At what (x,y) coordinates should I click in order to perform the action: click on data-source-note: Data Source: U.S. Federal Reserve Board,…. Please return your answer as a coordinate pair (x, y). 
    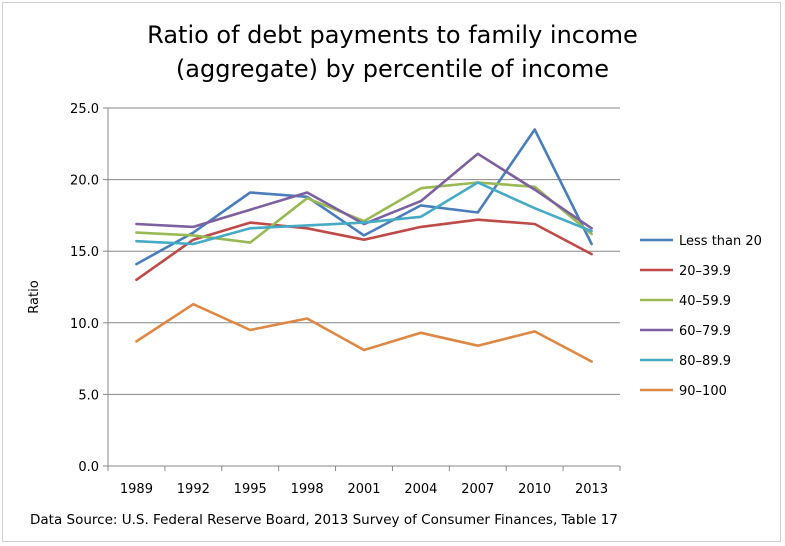
    Looking at the image, I should click on (324, 520).